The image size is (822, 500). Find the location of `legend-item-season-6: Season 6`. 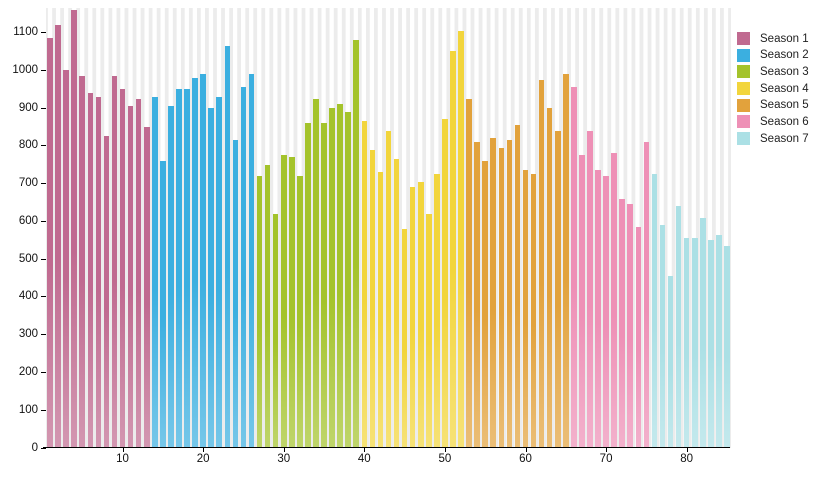

legend-item-season-6: Season 6 is located at coordinates (773, 122).